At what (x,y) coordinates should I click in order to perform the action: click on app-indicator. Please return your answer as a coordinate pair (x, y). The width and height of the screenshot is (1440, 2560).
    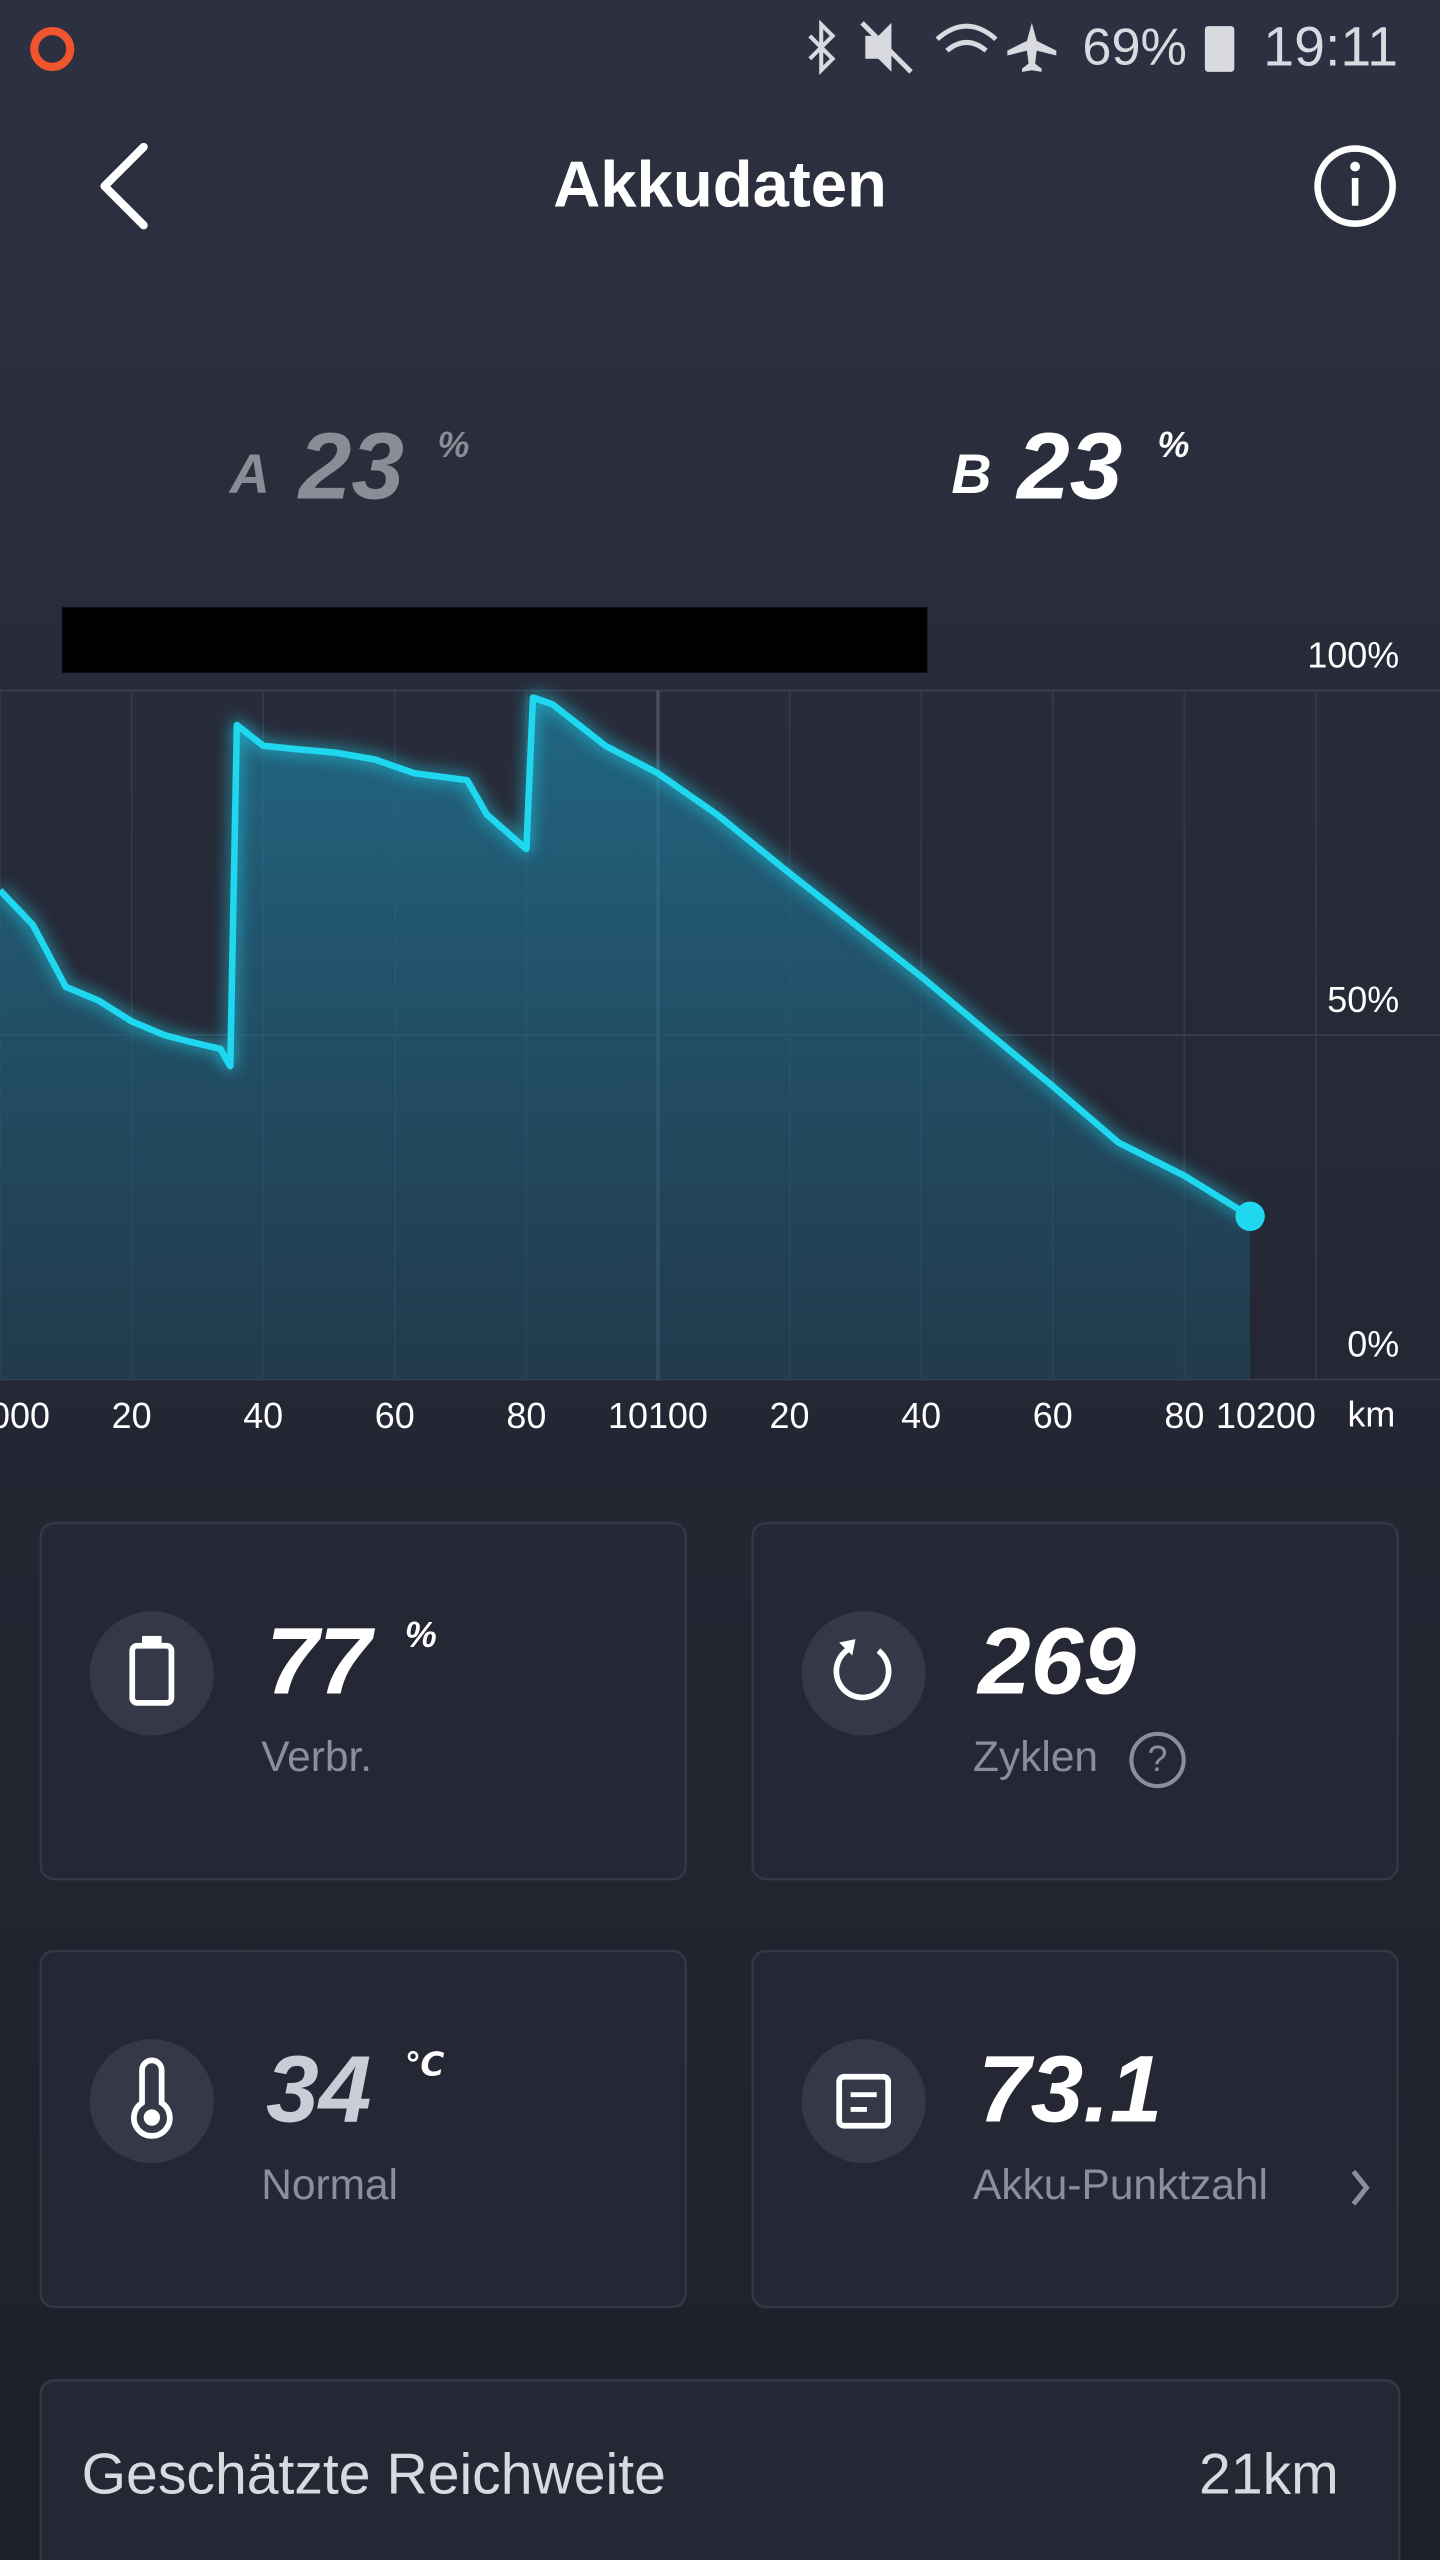
    Looking at the image, I should click on (52, 49).